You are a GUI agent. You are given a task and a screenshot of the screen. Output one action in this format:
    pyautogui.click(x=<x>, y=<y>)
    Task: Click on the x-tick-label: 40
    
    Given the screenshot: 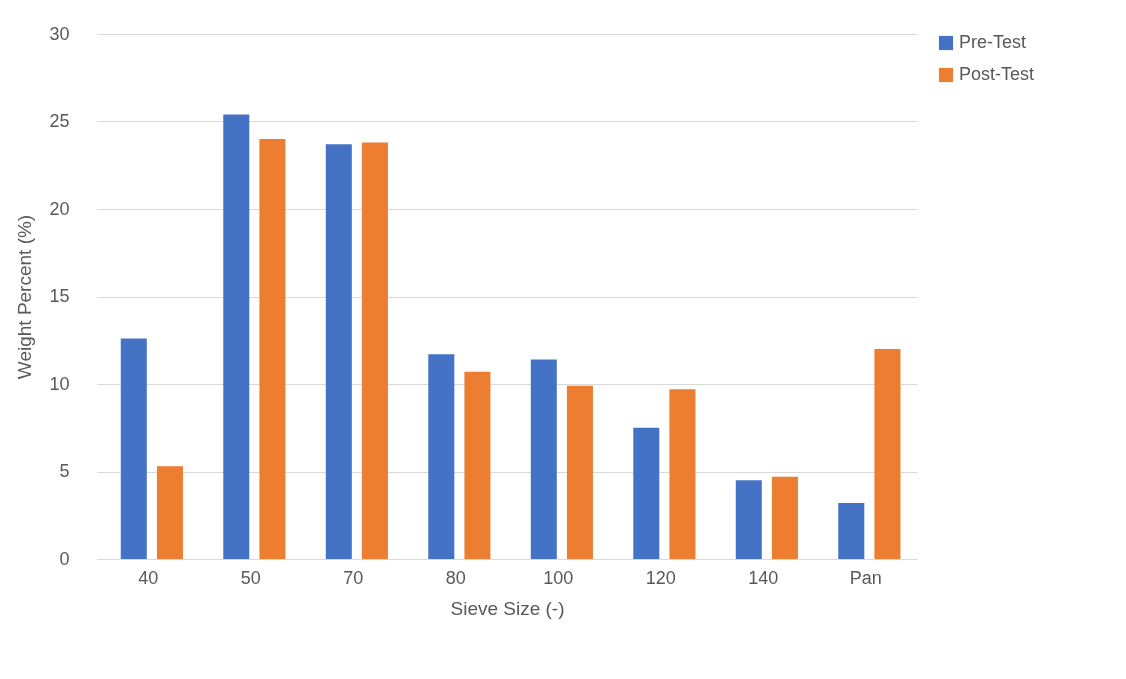 What is the action you would take?
    pyautogui.click(x=148, y=577)
    